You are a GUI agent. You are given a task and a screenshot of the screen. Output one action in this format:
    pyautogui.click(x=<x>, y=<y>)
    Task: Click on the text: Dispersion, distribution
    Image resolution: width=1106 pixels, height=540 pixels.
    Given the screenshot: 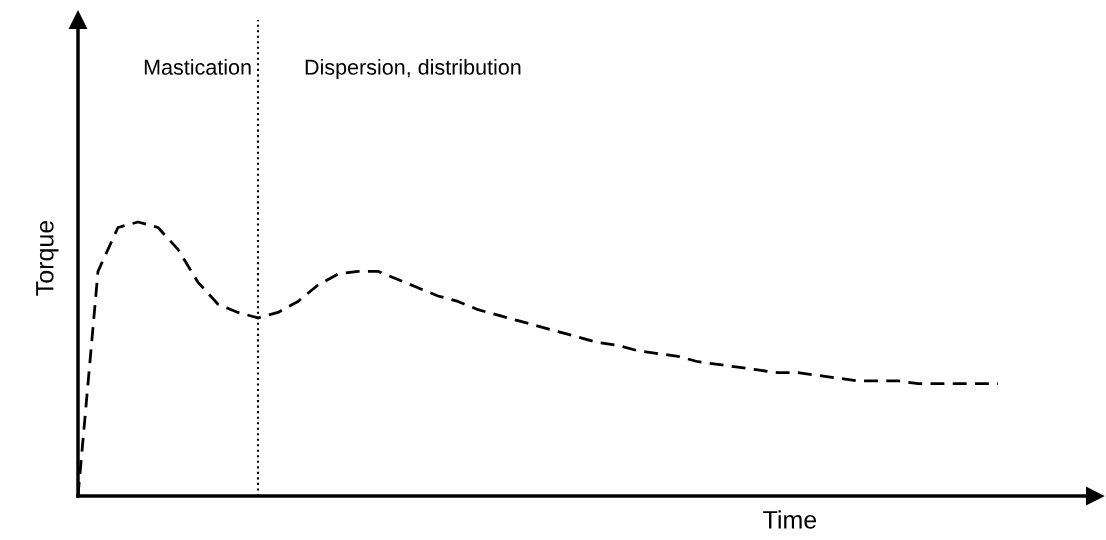 What is the action you would take?
    pyautogui.click(x=413, y=69)
    